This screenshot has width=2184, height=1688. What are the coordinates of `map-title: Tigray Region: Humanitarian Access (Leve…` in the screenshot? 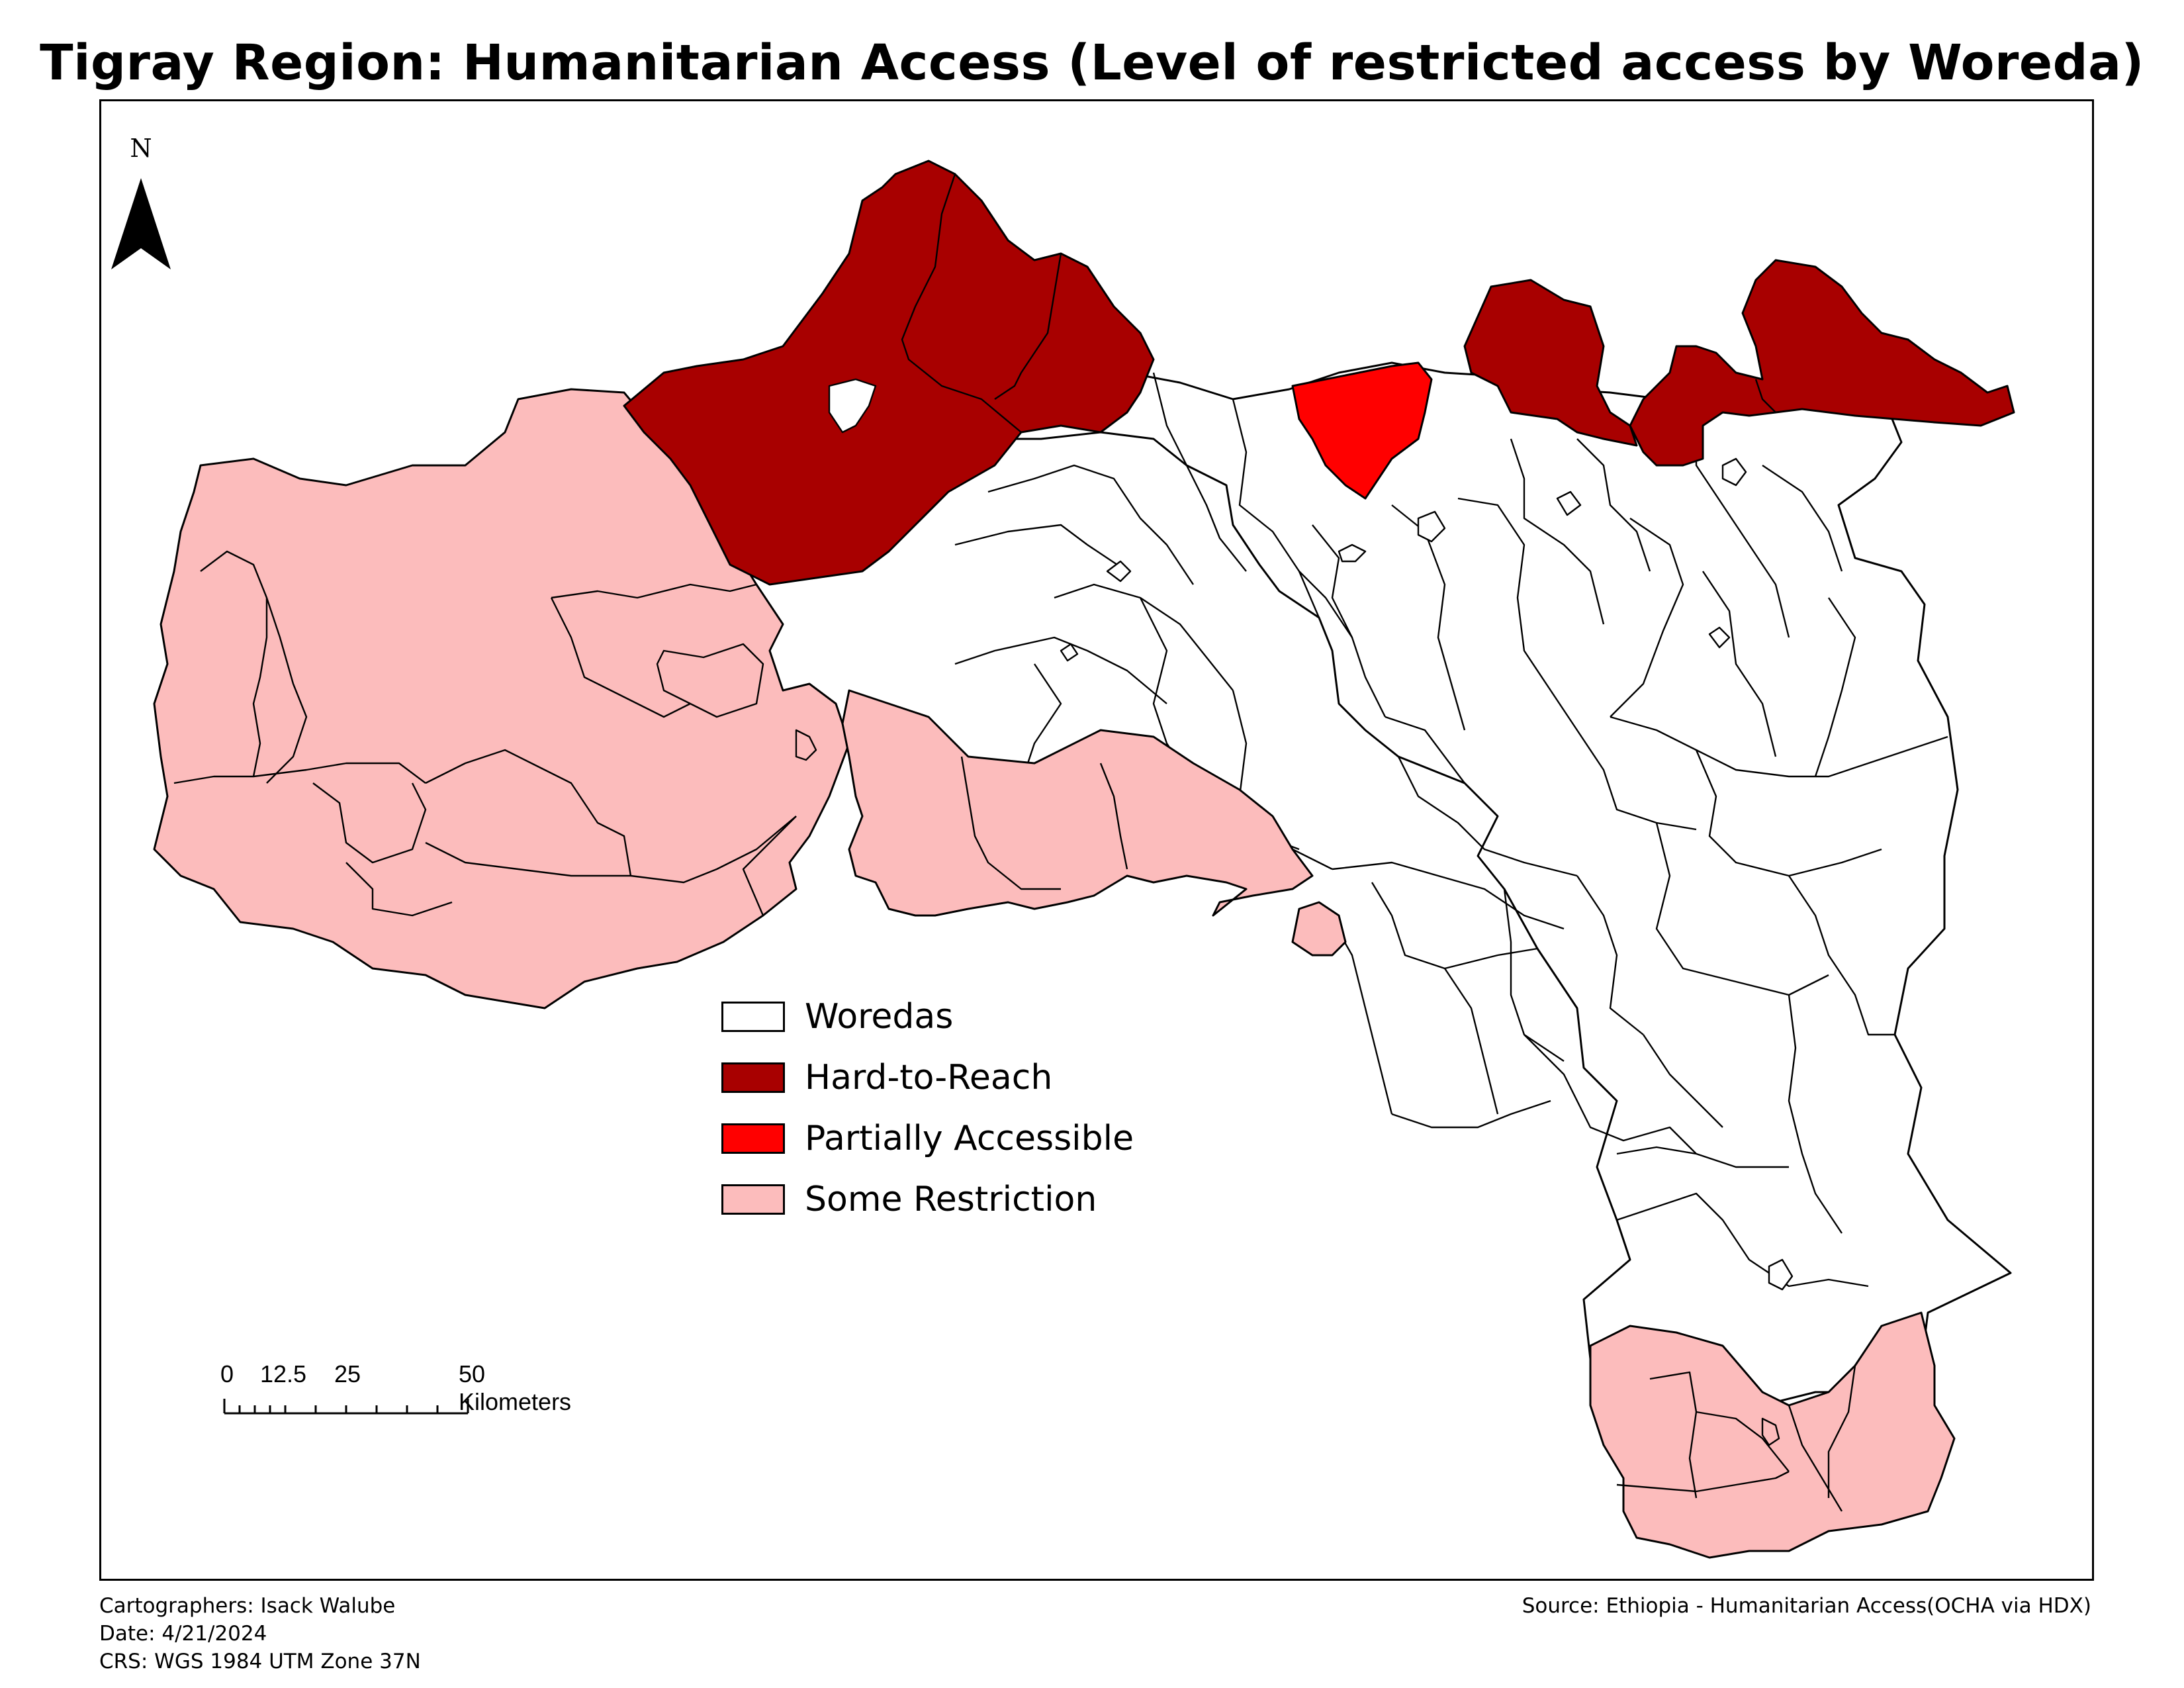 It's located at (1092, 62).